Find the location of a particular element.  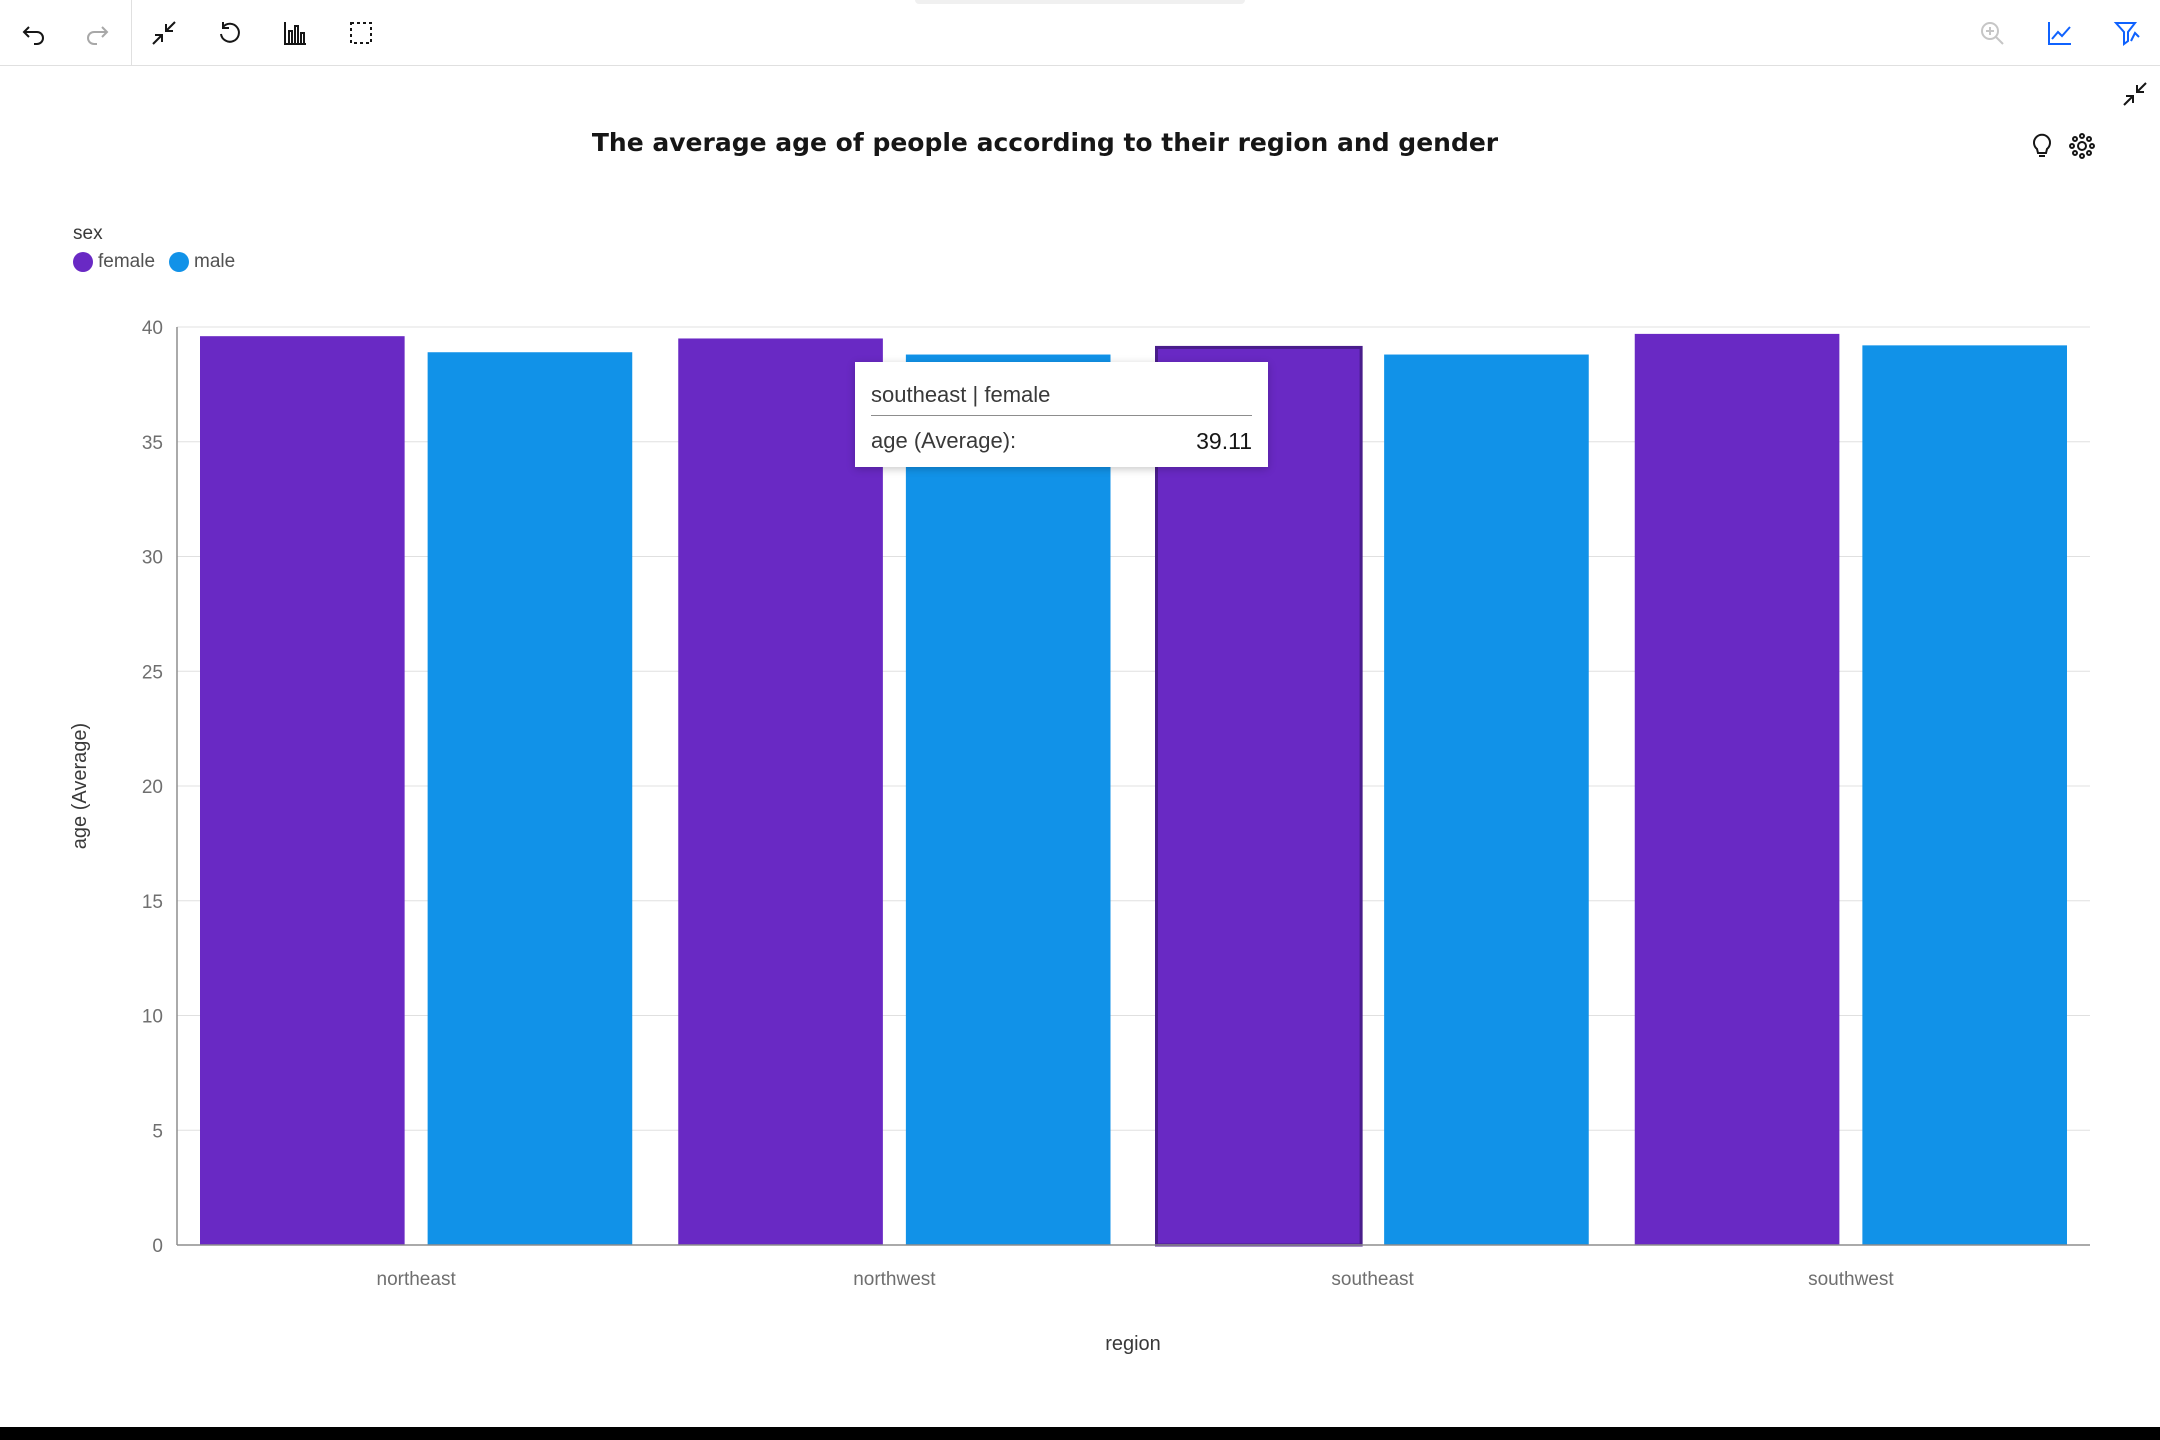

legend-swatch-female is located at coordinates (83, 262).